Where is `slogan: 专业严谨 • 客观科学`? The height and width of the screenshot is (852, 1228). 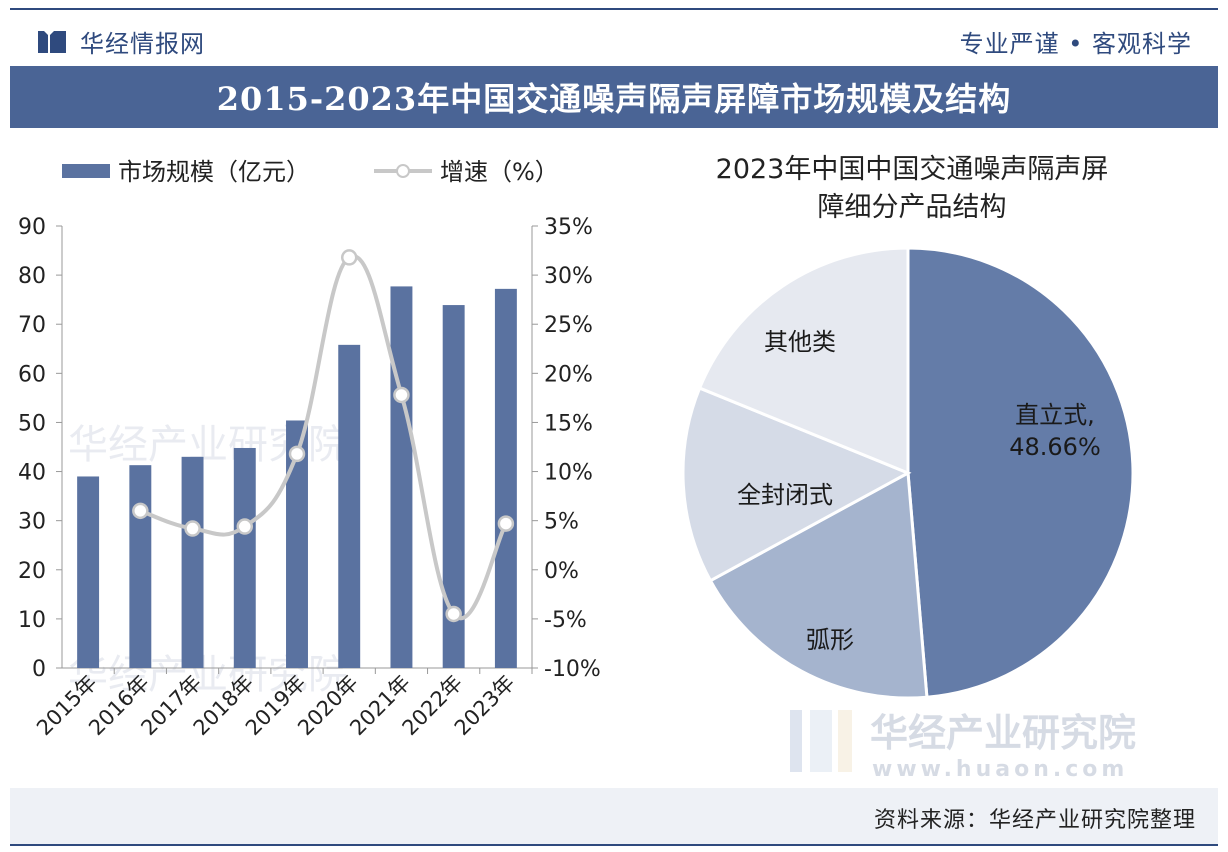
slogan: 专业严谨 • 客观科学 is located at coordinates (1075, 44).